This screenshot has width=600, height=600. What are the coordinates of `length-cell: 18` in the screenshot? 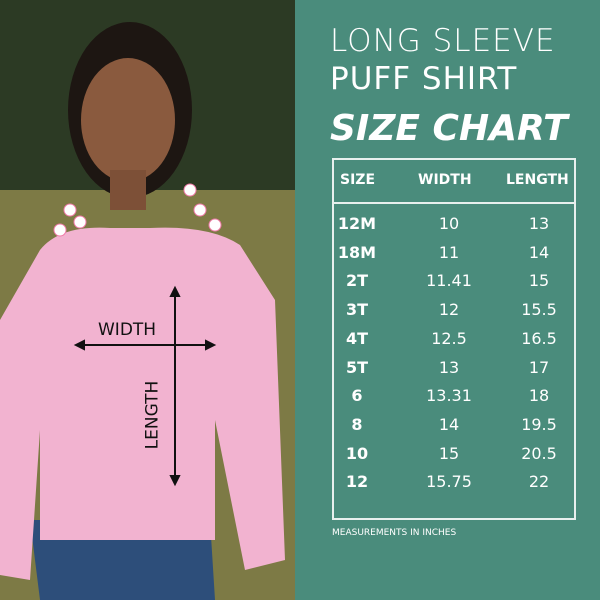 It's located at (539, 396).